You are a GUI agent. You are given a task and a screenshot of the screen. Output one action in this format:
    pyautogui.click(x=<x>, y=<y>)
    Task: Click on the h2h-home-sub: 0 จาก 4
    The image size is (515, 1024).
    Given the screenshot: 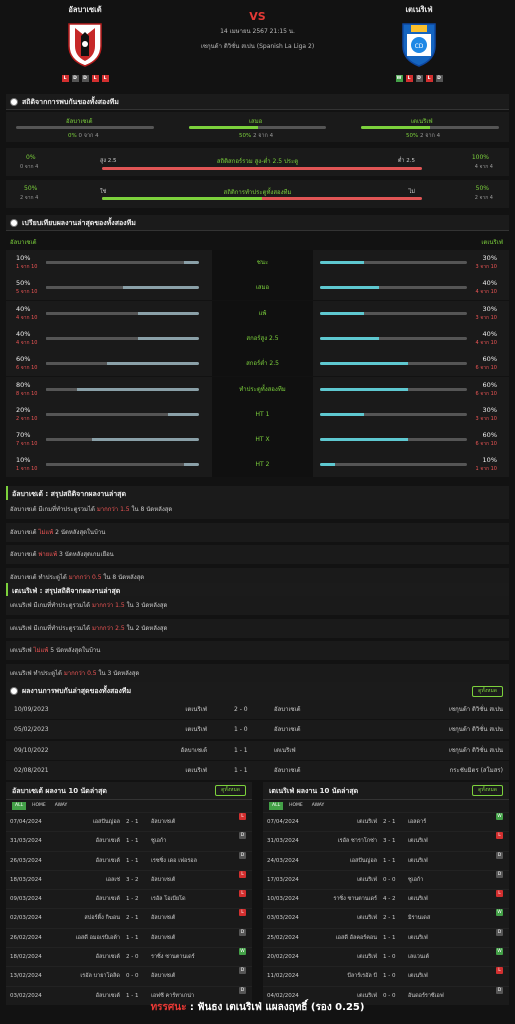 What is the action you would take?
    pyautogui.click(x=88, y=136)
    